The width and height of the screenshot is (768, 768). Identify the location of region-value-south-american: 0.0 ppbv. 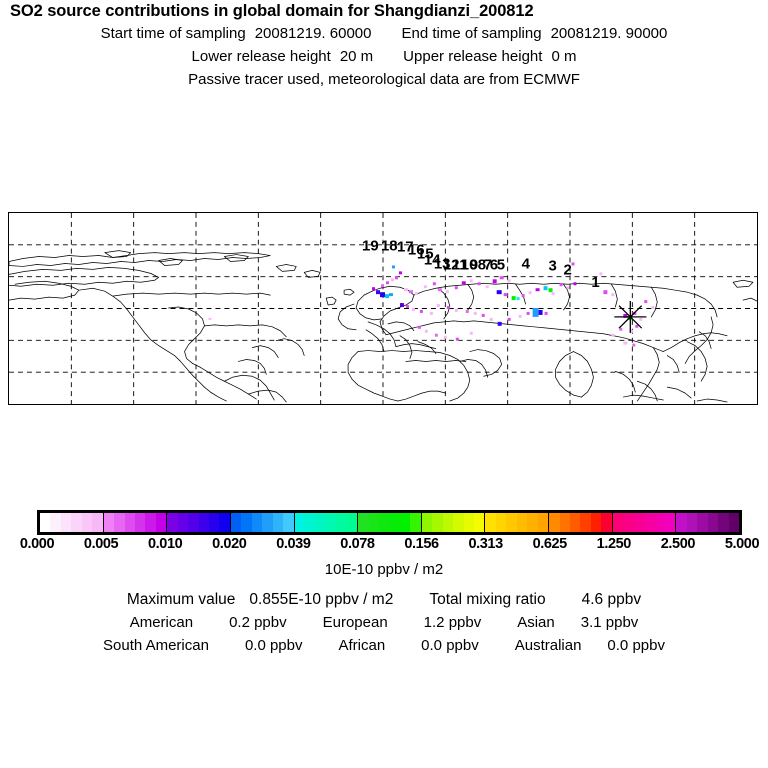
(273, 645).